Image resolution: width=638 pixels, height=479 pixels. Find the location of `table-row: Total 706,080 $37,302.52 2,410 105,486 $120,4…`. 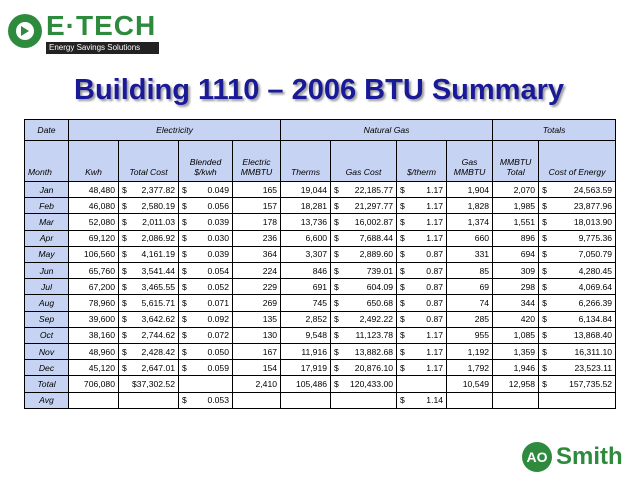

table-row: Total 706,080 $37,302.52 2,410 105,486 $120,4… is located at coordinates (320, 384).